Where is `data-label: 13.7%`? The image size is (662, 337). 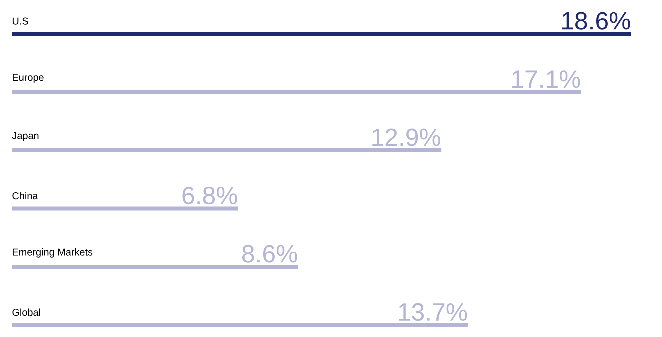
data-label: 13.7% is located at coordinates (433, 312).